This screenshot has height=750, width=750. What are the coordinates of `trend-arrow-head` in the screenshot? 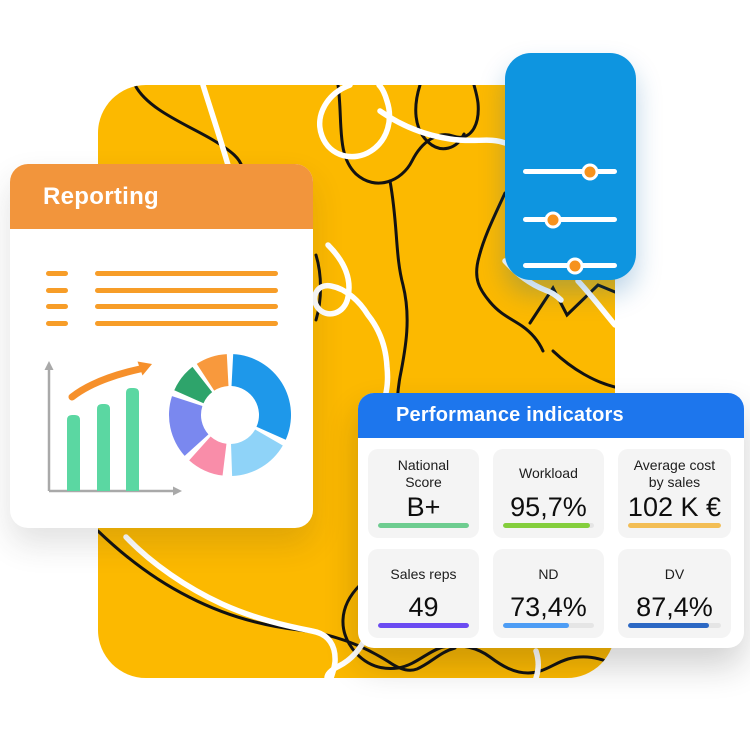 It's located at (144, 368).